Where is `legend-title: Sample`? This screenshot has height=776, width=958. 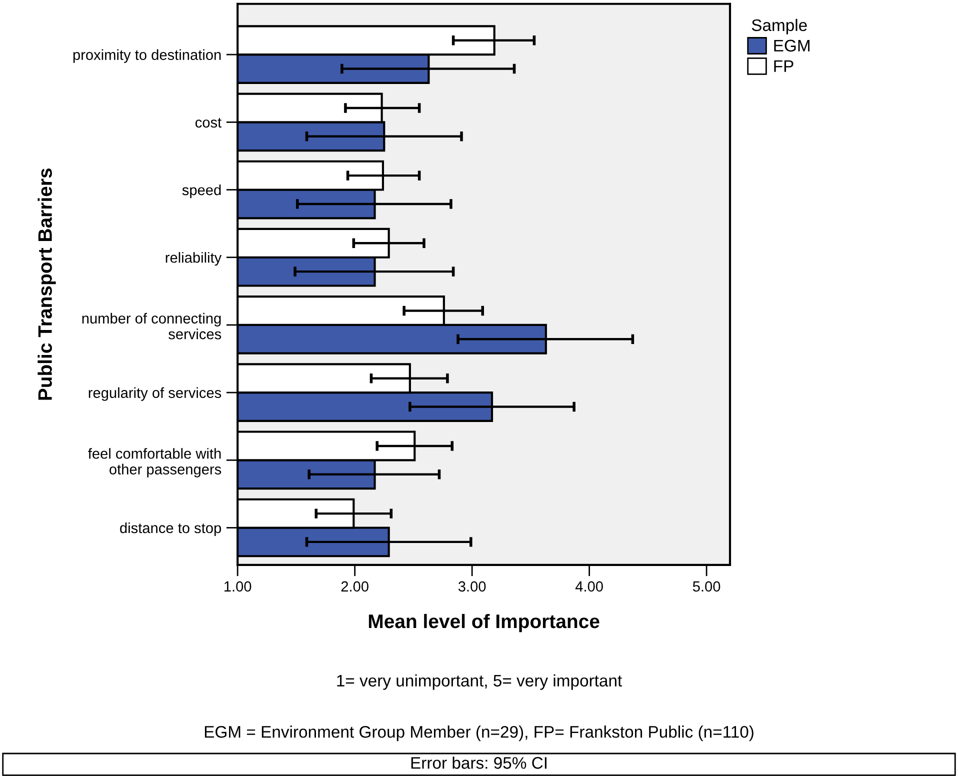 legend-title: Sample is located at coordinates (779, 26).